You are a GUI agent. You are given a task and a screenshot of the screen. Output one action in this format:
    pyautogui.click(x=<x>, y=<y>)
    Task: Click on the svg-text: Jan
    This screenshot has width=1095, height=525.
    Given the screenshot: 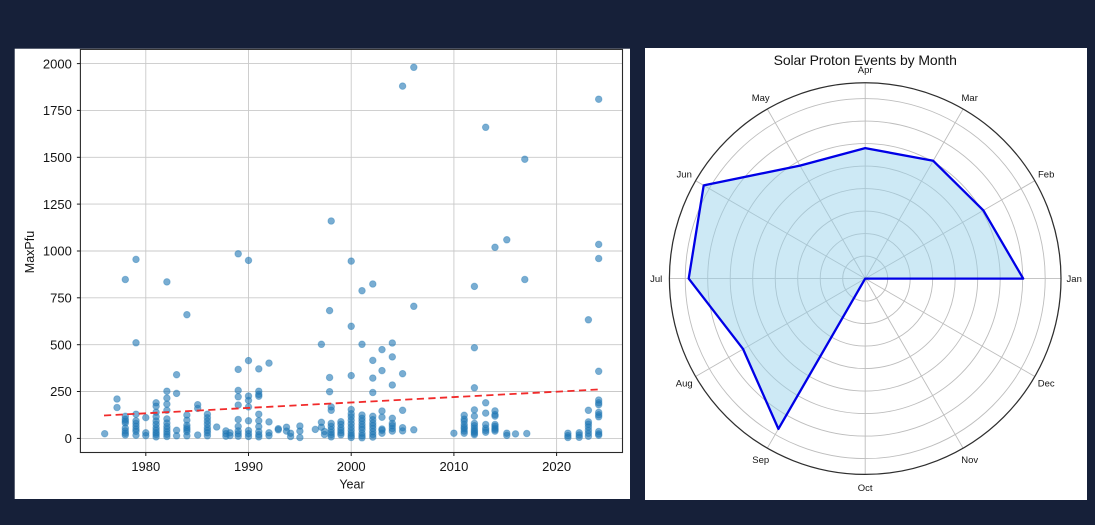 What is the action you would take?
    pyautogui.click(x=1074, y=279)
    